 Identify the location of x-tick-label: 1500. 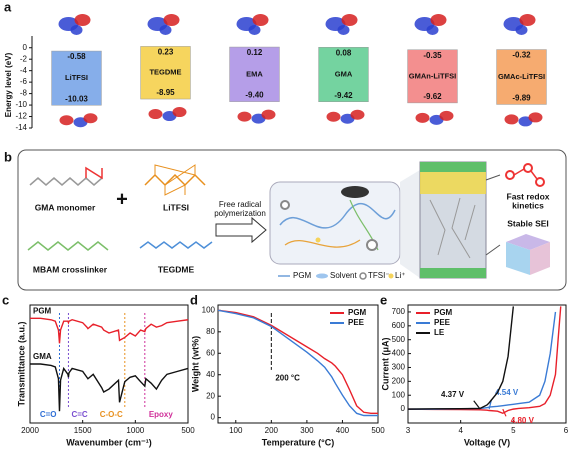
(83, 430).